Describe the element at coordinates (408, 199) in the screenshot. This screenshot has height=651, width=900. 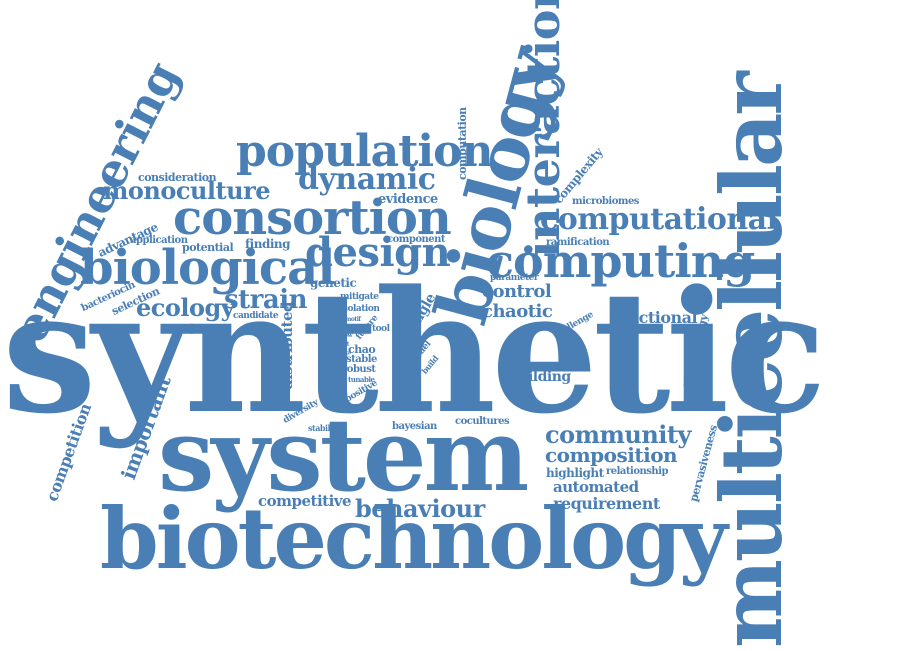
I see `word-evidence: evidence` at that location.